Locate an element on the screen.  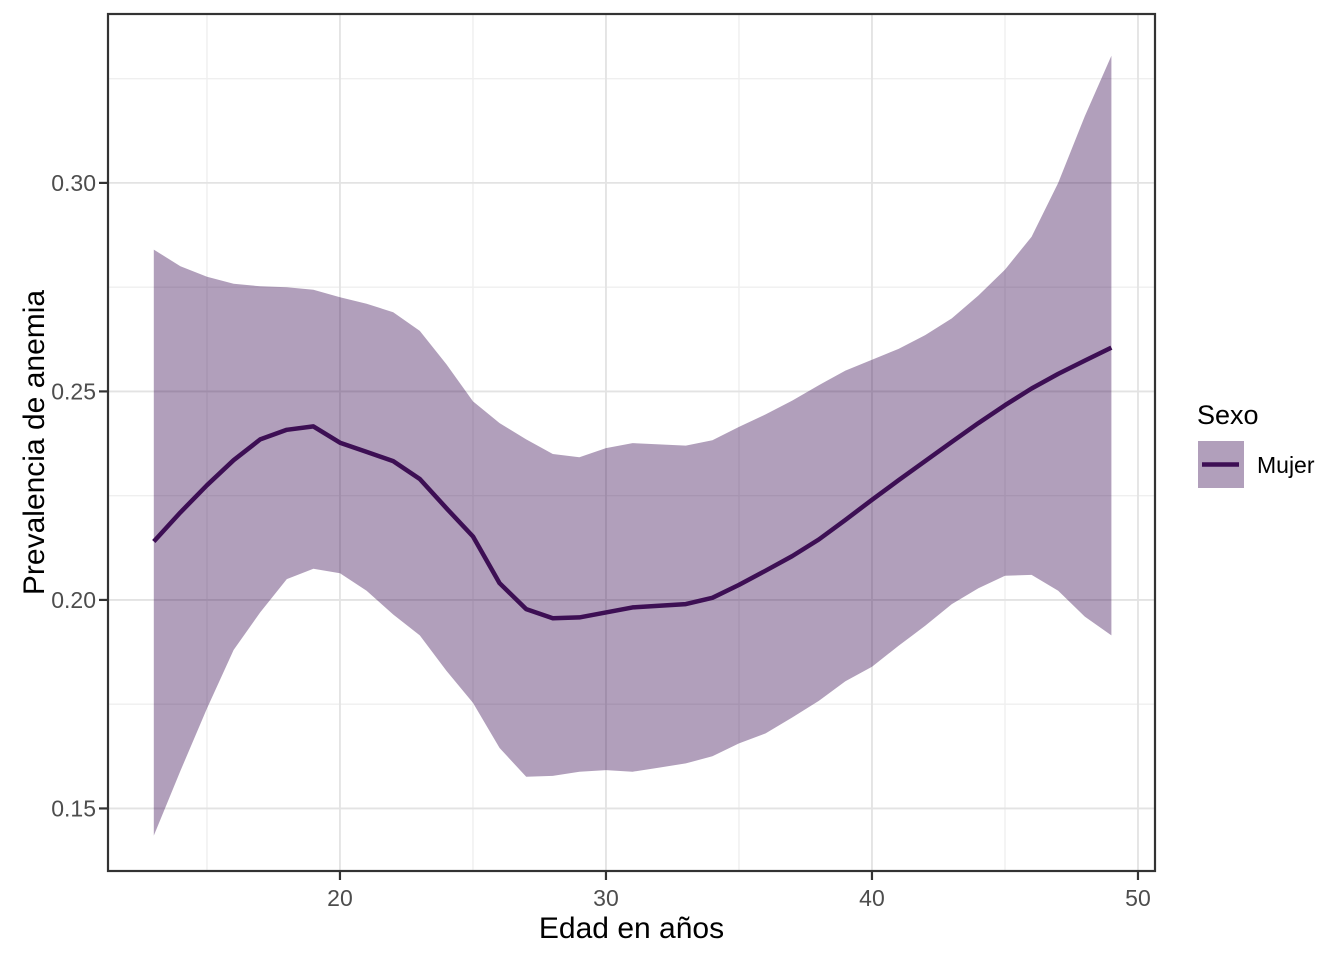
x-axis-tick-labels: 20 30 40 50 is located at coordinates (739, 898).